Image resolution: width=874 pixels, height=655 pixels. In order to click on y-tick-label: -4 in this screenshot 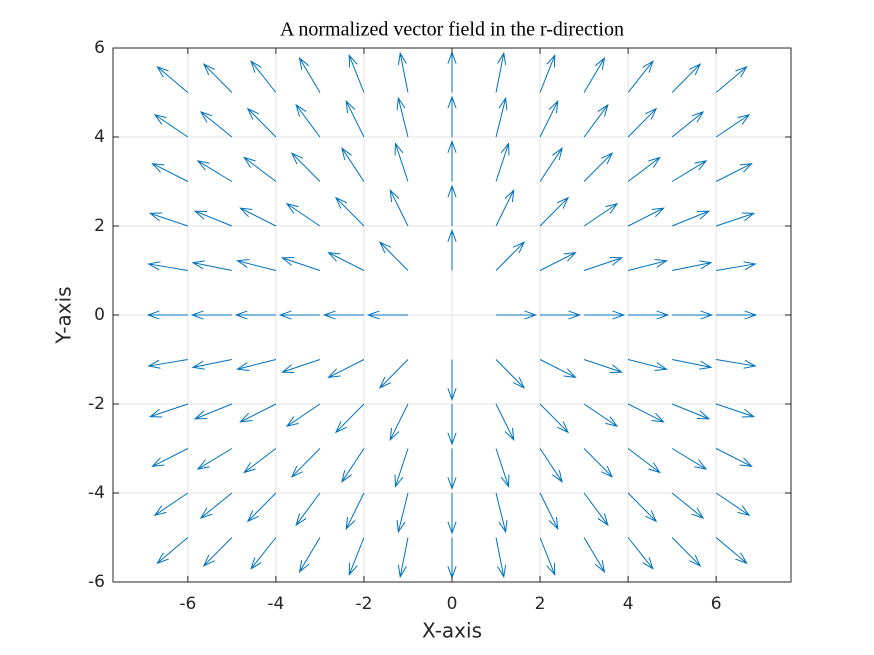, I will do `click(96, 493)`.